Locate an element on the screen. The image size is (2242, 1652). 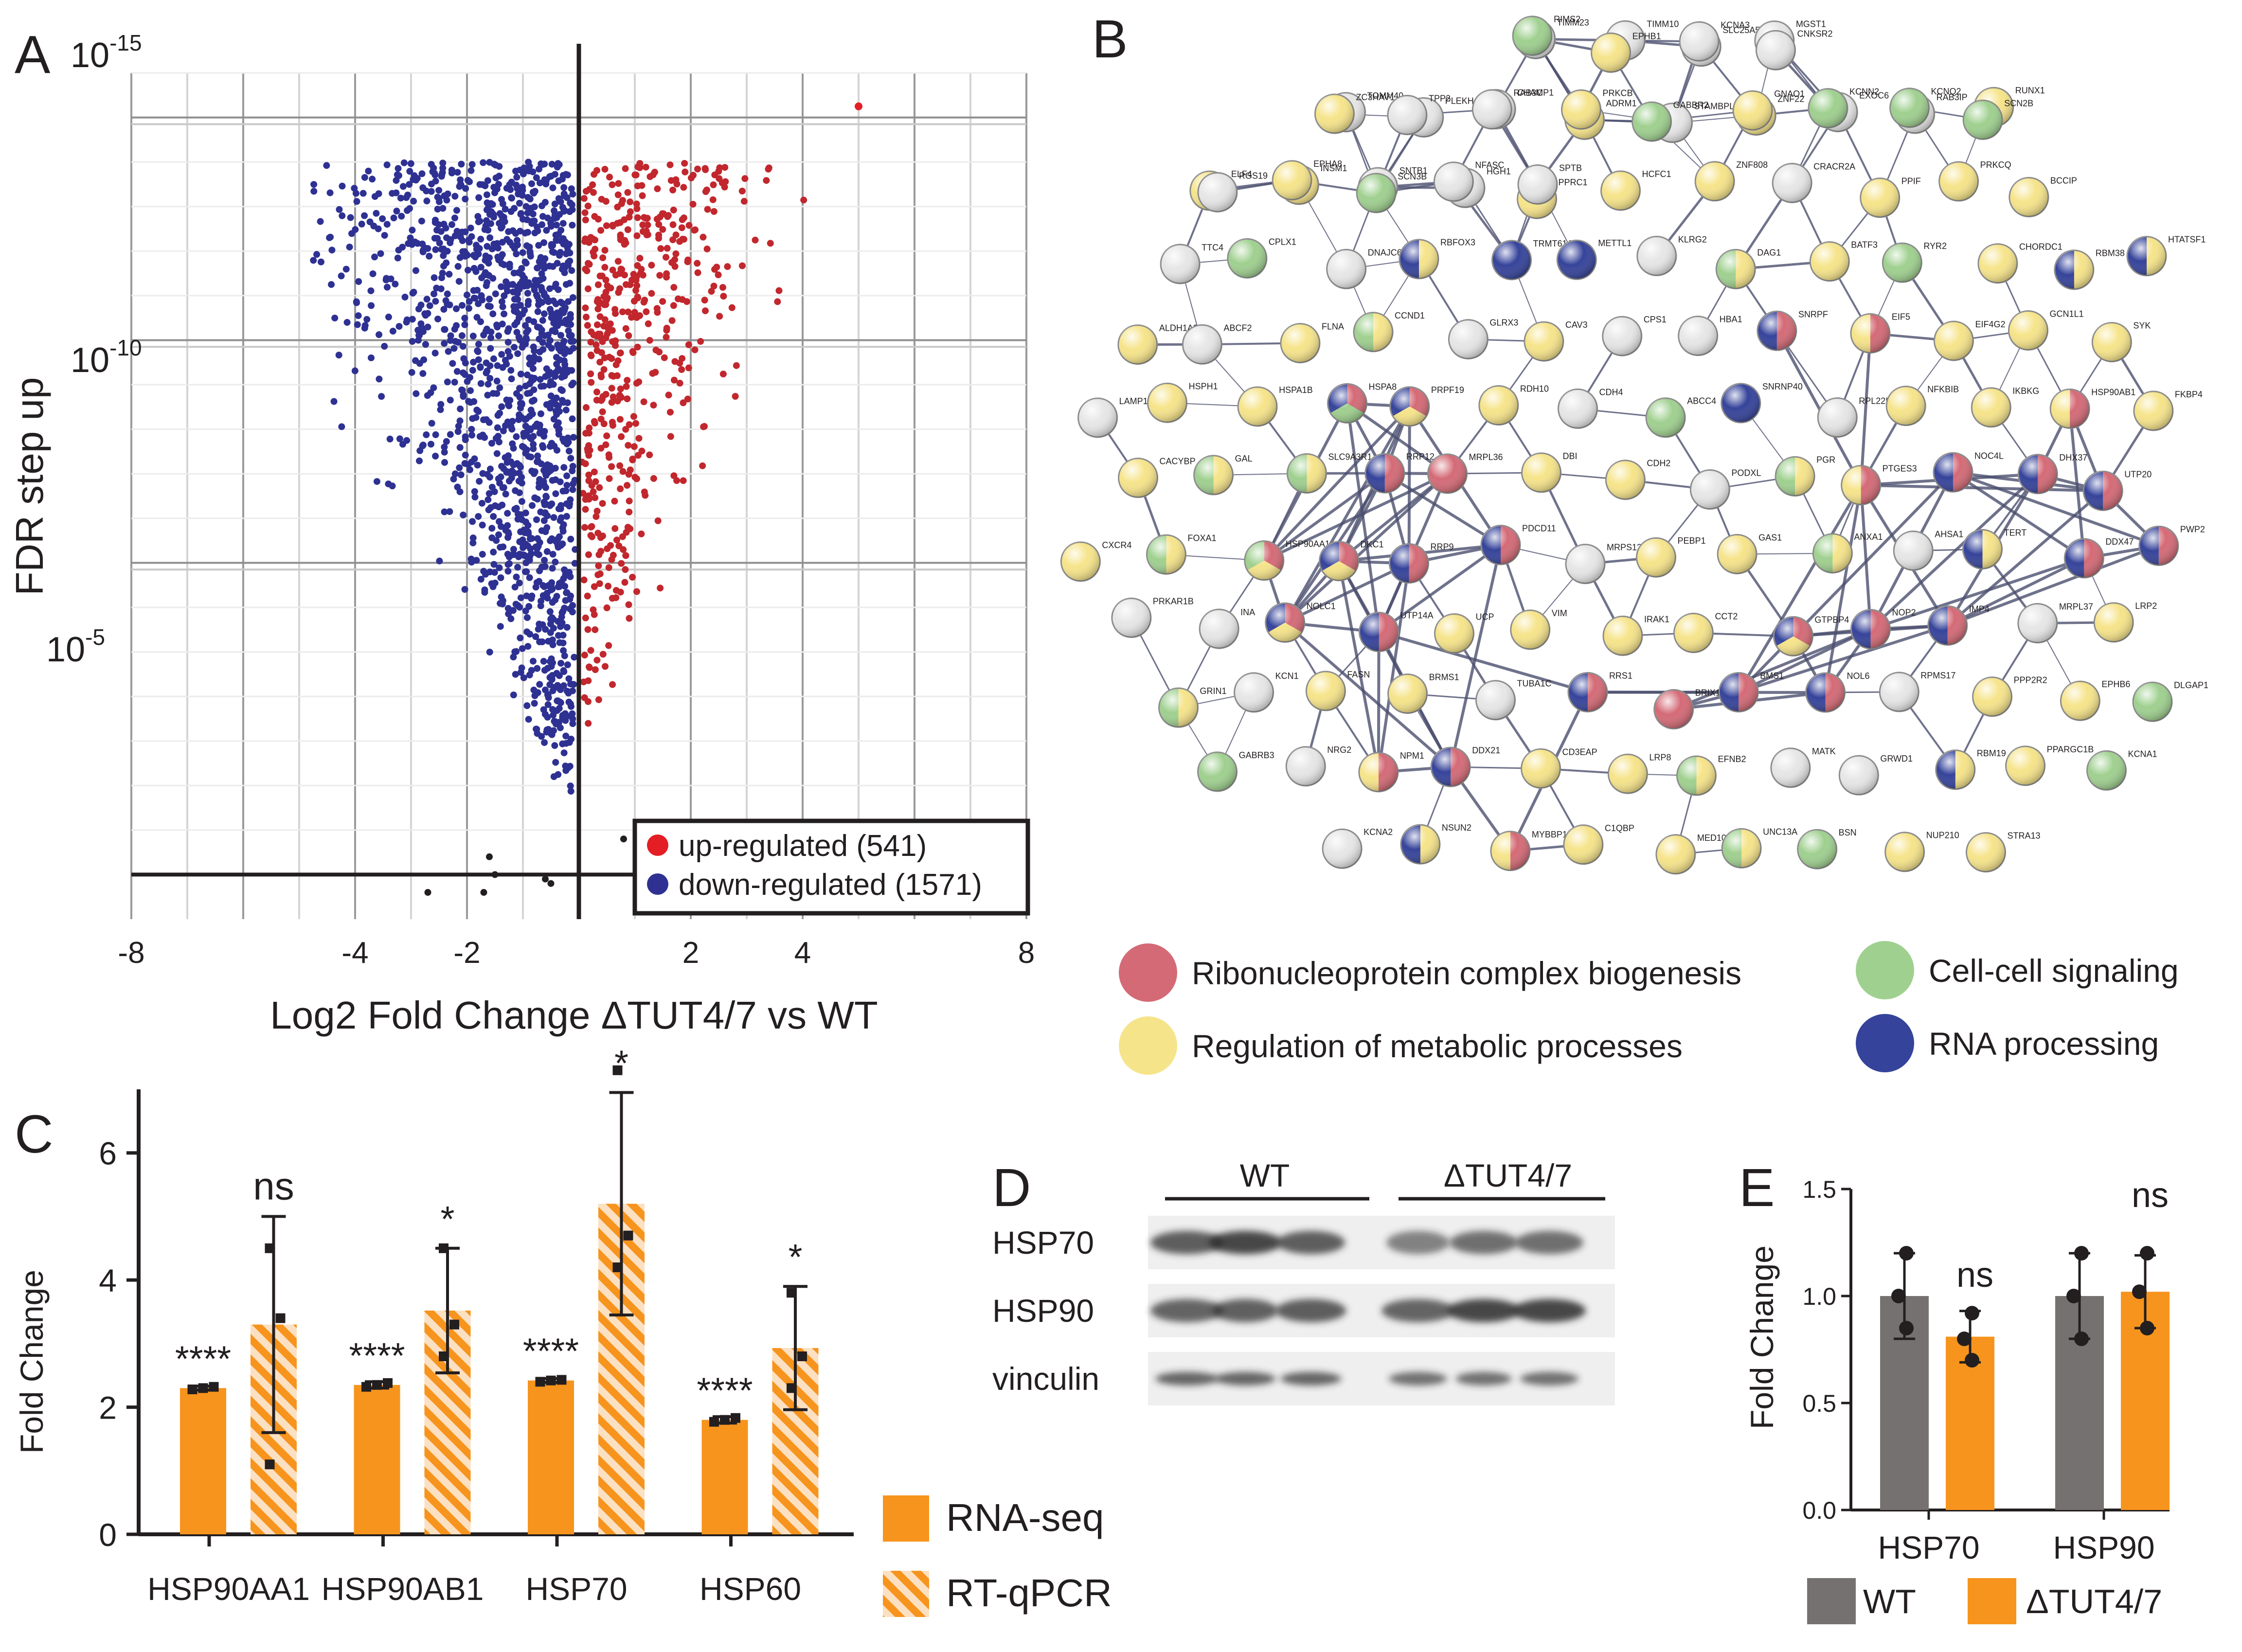
network-node: FLNA is located at coordinates (1312, 343).